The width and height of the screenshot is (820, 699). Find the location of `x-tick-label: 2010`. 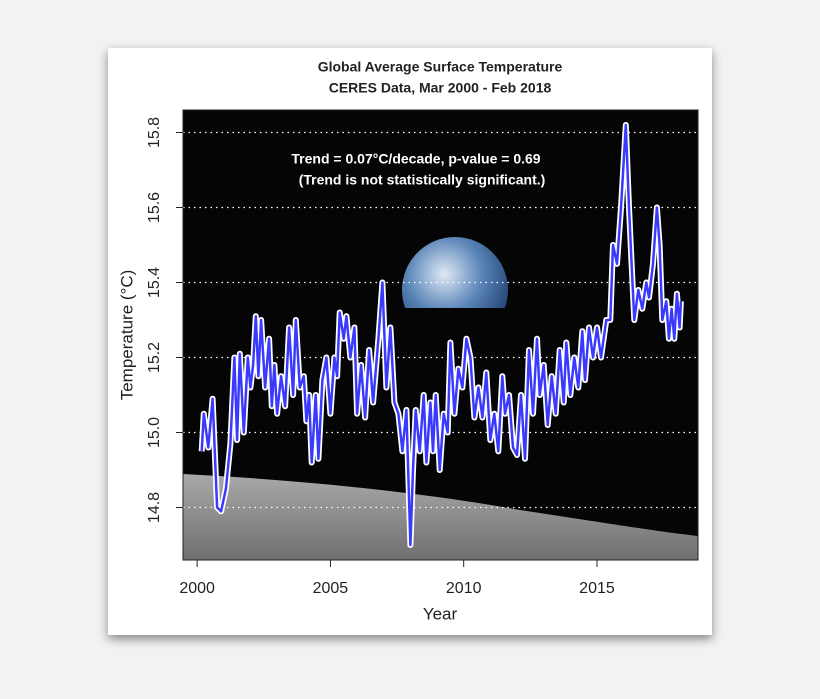

x-tick-label: 2010 is located at coordinates (464, 588).